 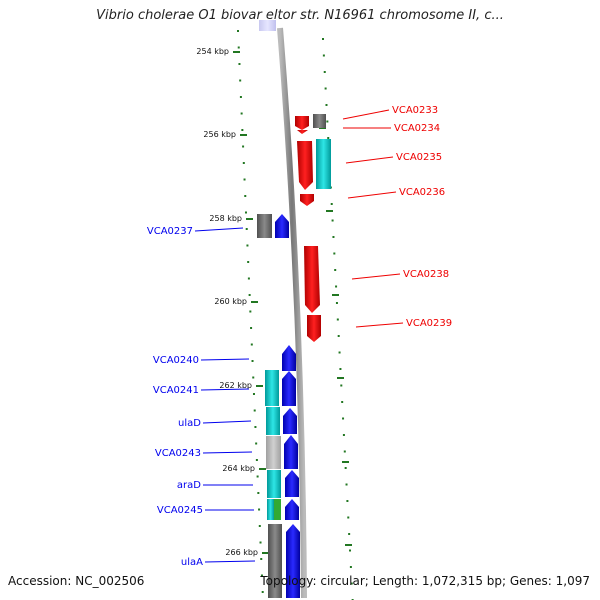 What do you see at coordinates (170, 231) in the screenshot?
I see `gene-label: VCA0237` at bounding box center [170, 231].